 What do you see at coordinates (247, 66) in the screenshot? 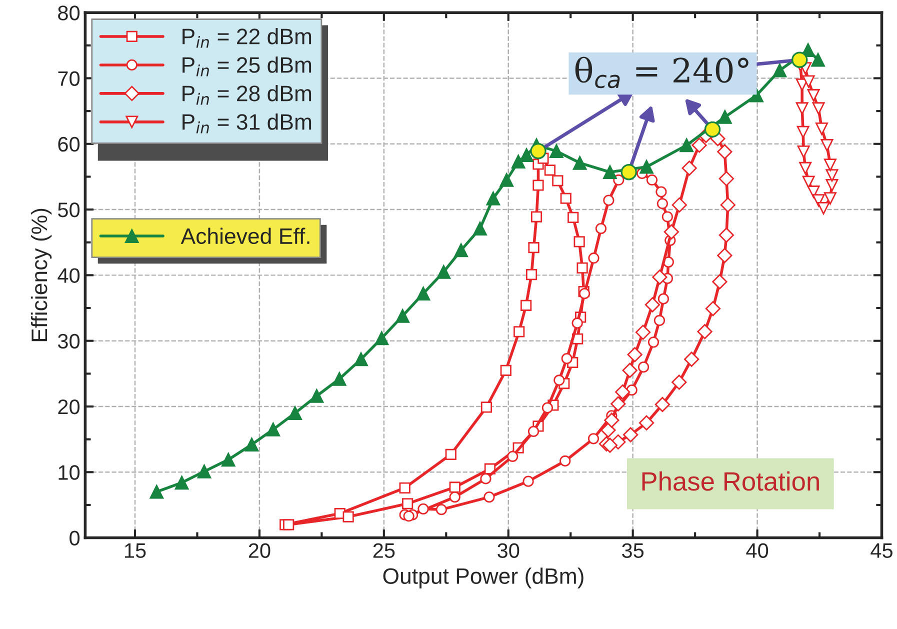
I see `legend-label: P$_{in}$ = 25 dBm` at bounding box center [247, 66].